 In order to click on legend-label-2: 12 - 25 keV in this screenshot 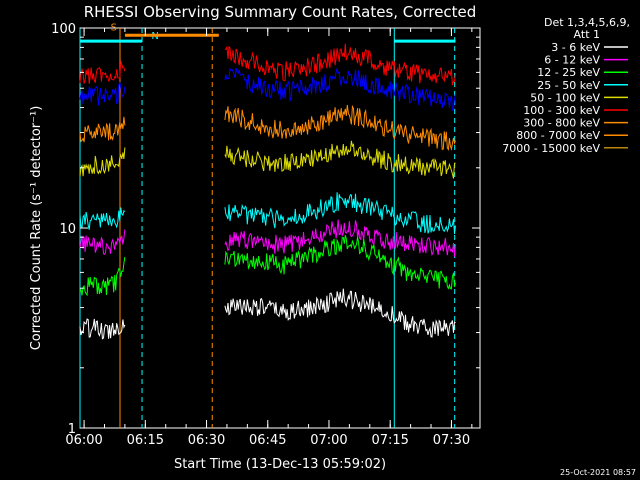, I will do `click(568, 72)`.